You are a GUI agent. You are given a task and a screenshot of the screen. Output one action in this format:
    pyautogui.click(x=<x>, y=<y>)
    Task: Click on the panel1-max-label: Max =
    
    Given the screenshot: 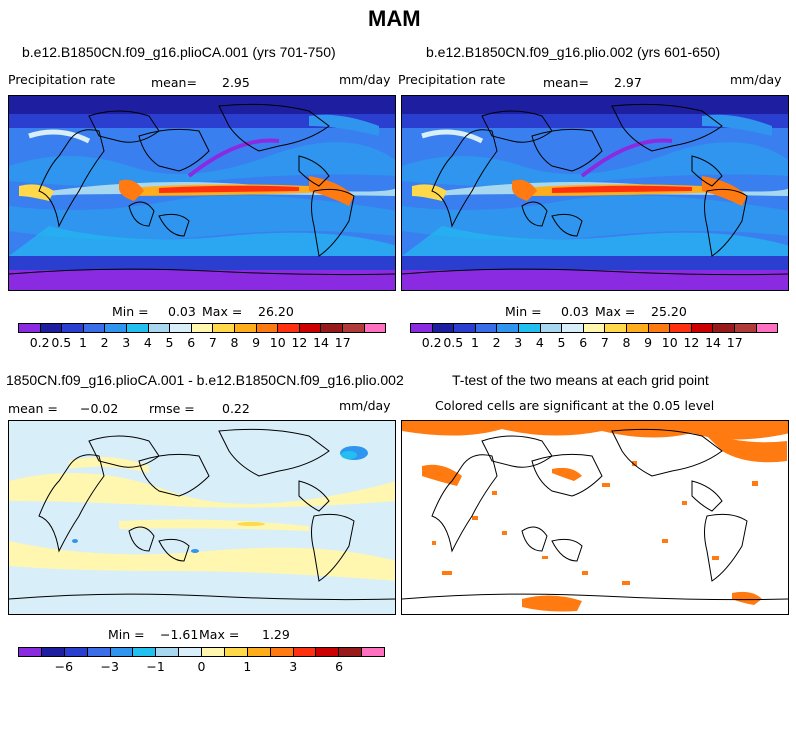 What is the action you would take?
    pyautogui.click(x=222, y=311)
    